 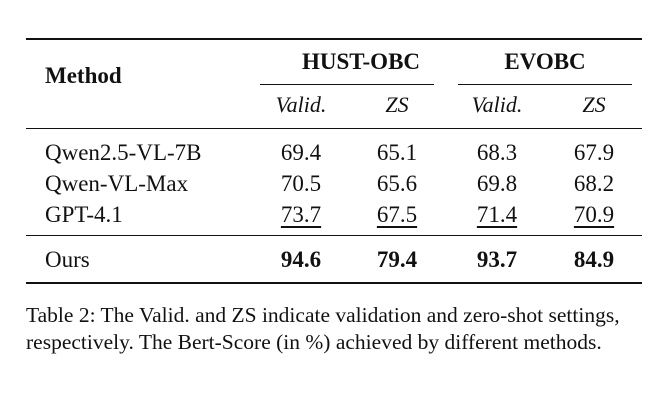 I want to click on method-header: Method, so click(x=83, y=75).